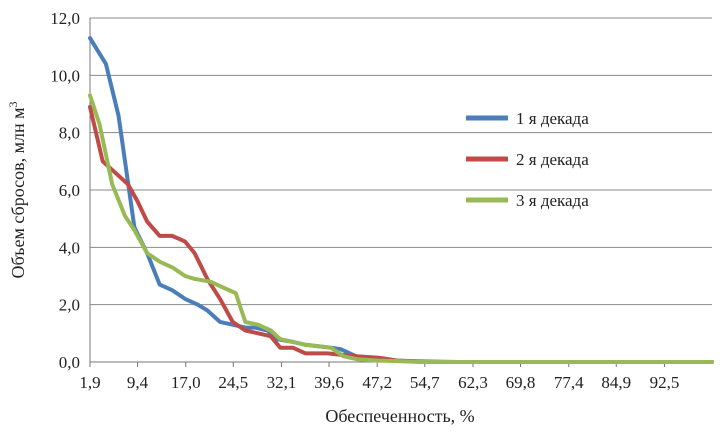 Image resolution: width=724 pixels, height=432 pixels. I want to click on y-tick-label: 6,0, so click(69, 190).